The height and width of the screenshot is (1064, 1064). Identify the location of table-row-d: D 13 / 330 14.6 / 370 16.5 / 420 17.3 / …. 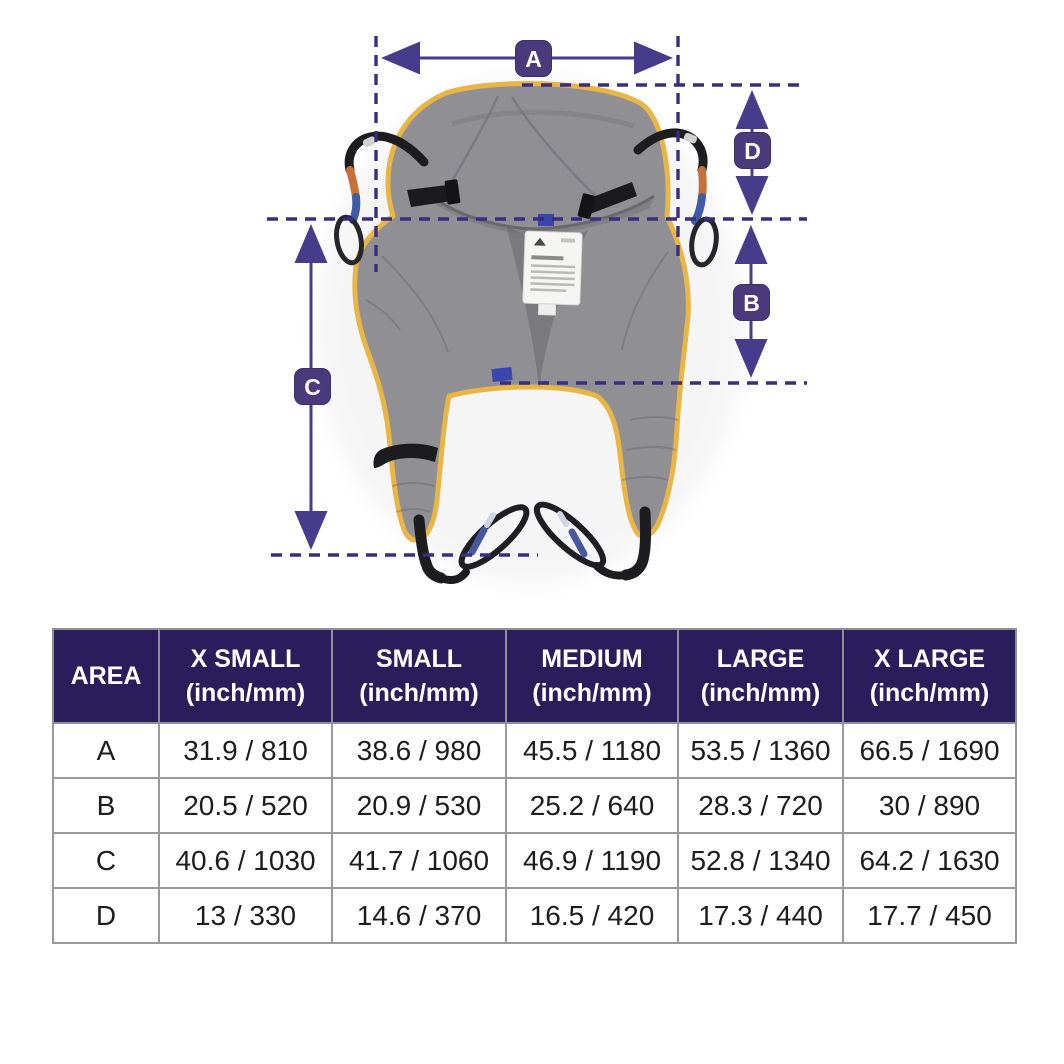
(534, 915).